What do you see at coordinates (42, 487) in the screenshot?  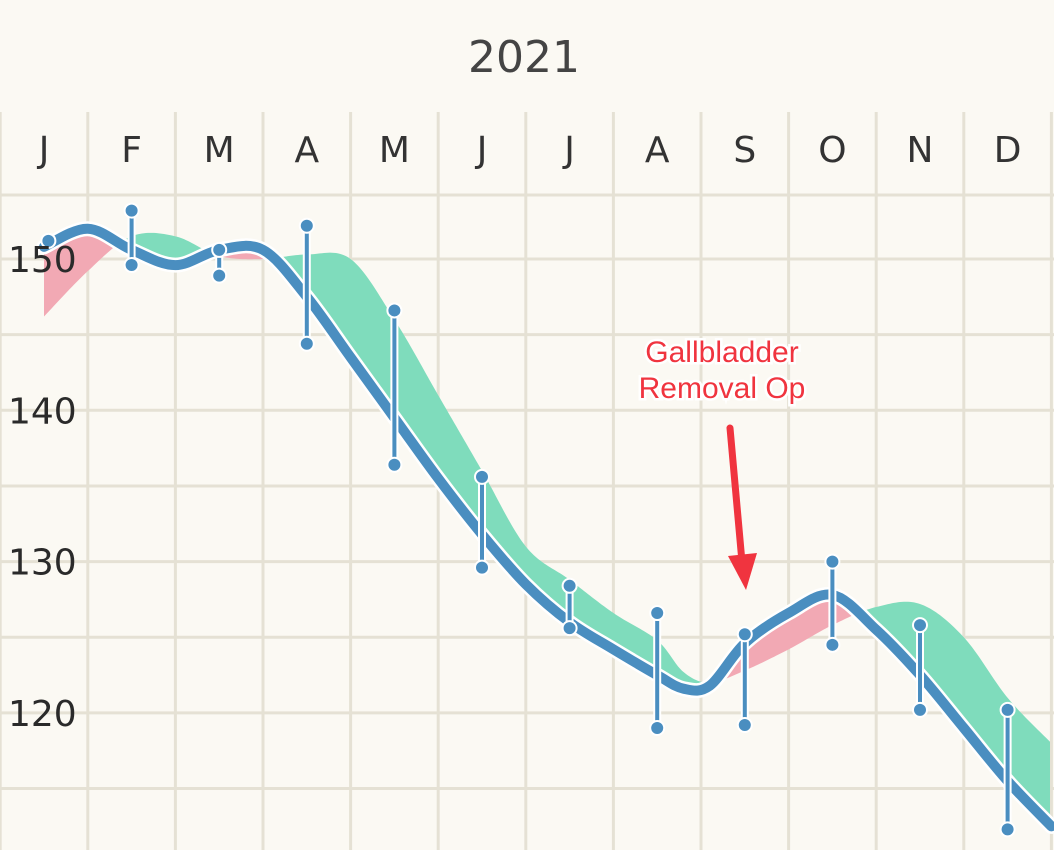 I see `y-axis-ticks: 150 140 130 120` at bounding box center [42, 487].